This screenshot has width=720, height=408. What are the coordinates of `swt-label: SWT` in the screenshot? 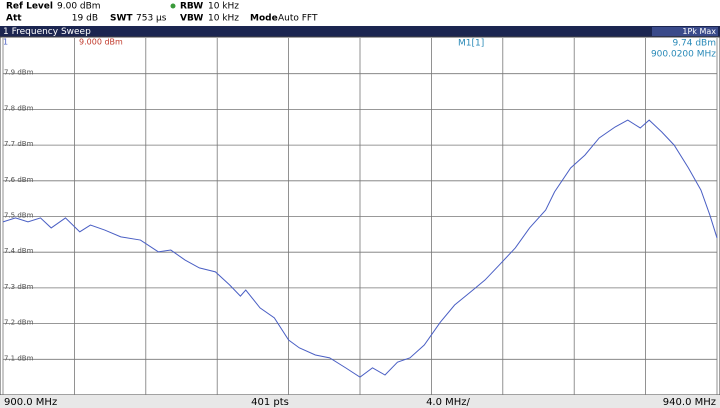 It's located at (121, 19).